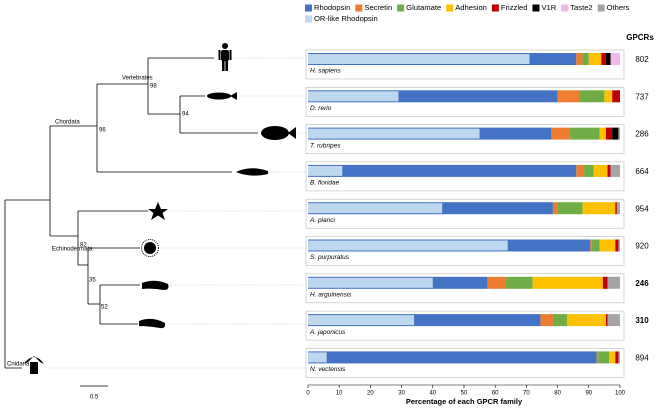 This screenshot has width=658, height=408. What do you see at coordinates (94, 398) in the screenshot?
I see `scale-label: 0.5` at bounding box center [94, 398].